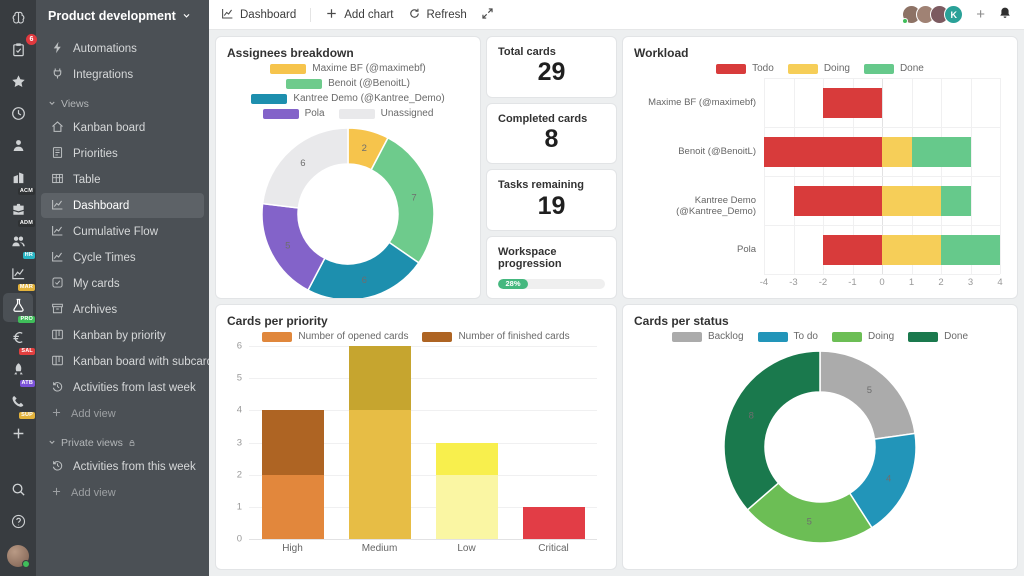 Image resolution: width=1024 pixels, height=576 pixels. I want to click on y-axis-tick: 0, so click(239, 539).